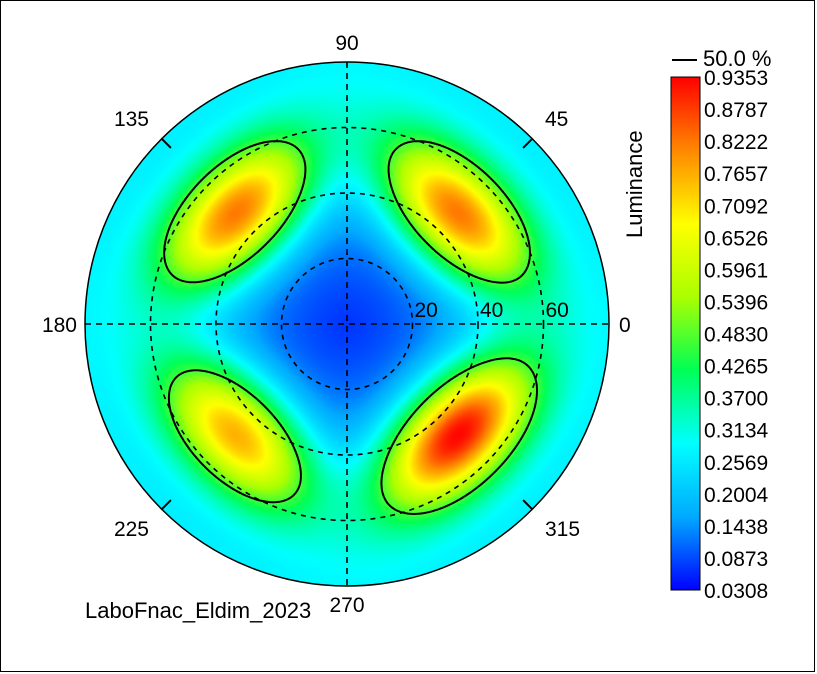 Image resolution: width=817 pixels, height=674 pixels. What do you see at coordinates (736, 591) in the screenshot?
I see `colorbar-tick-label: 0.0308` at bounding box center [736, 591].